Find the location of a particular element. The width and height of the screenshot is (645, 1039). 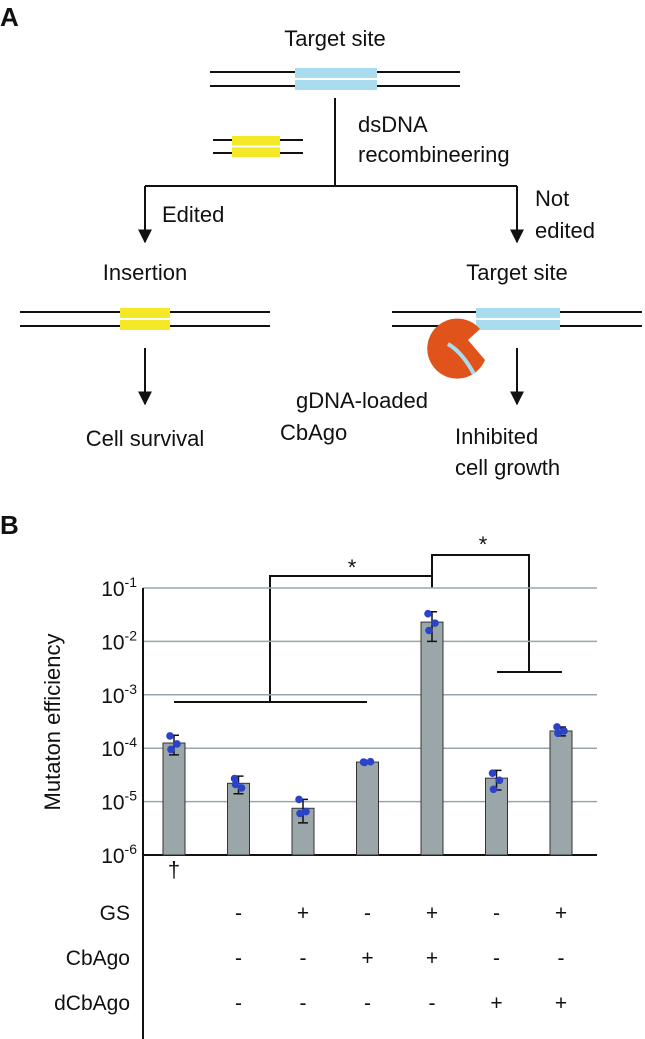

condition-label: CbAgo is located at coordinates (98, 958).